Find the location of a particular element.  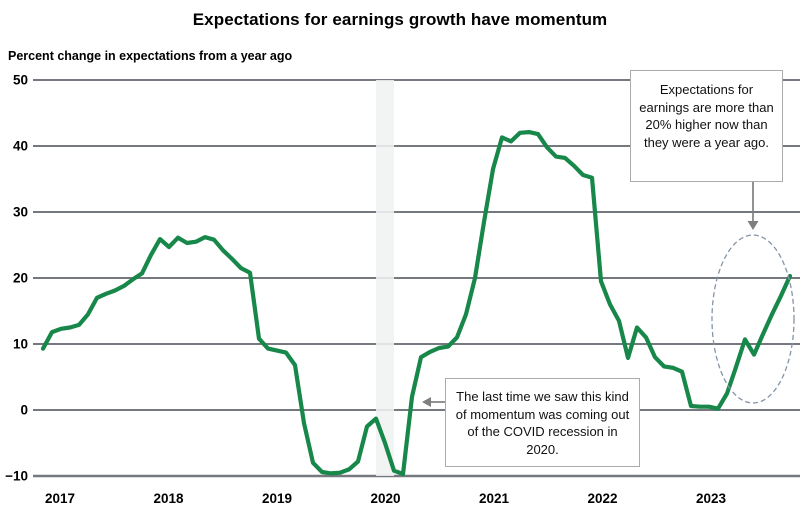

svg-text: 10 is located at coordinates (20, 344).